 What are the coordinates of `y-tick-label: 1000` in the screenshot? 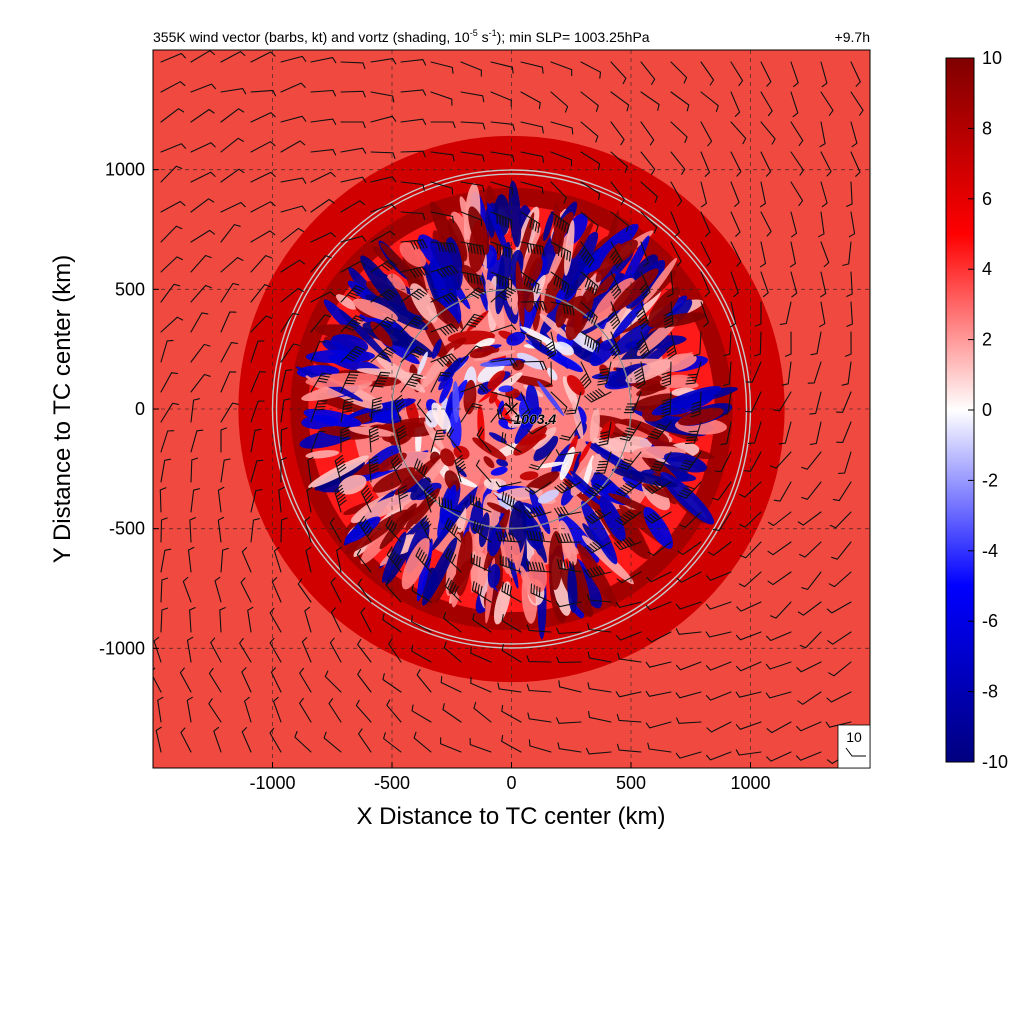 It's located at (125, 170).